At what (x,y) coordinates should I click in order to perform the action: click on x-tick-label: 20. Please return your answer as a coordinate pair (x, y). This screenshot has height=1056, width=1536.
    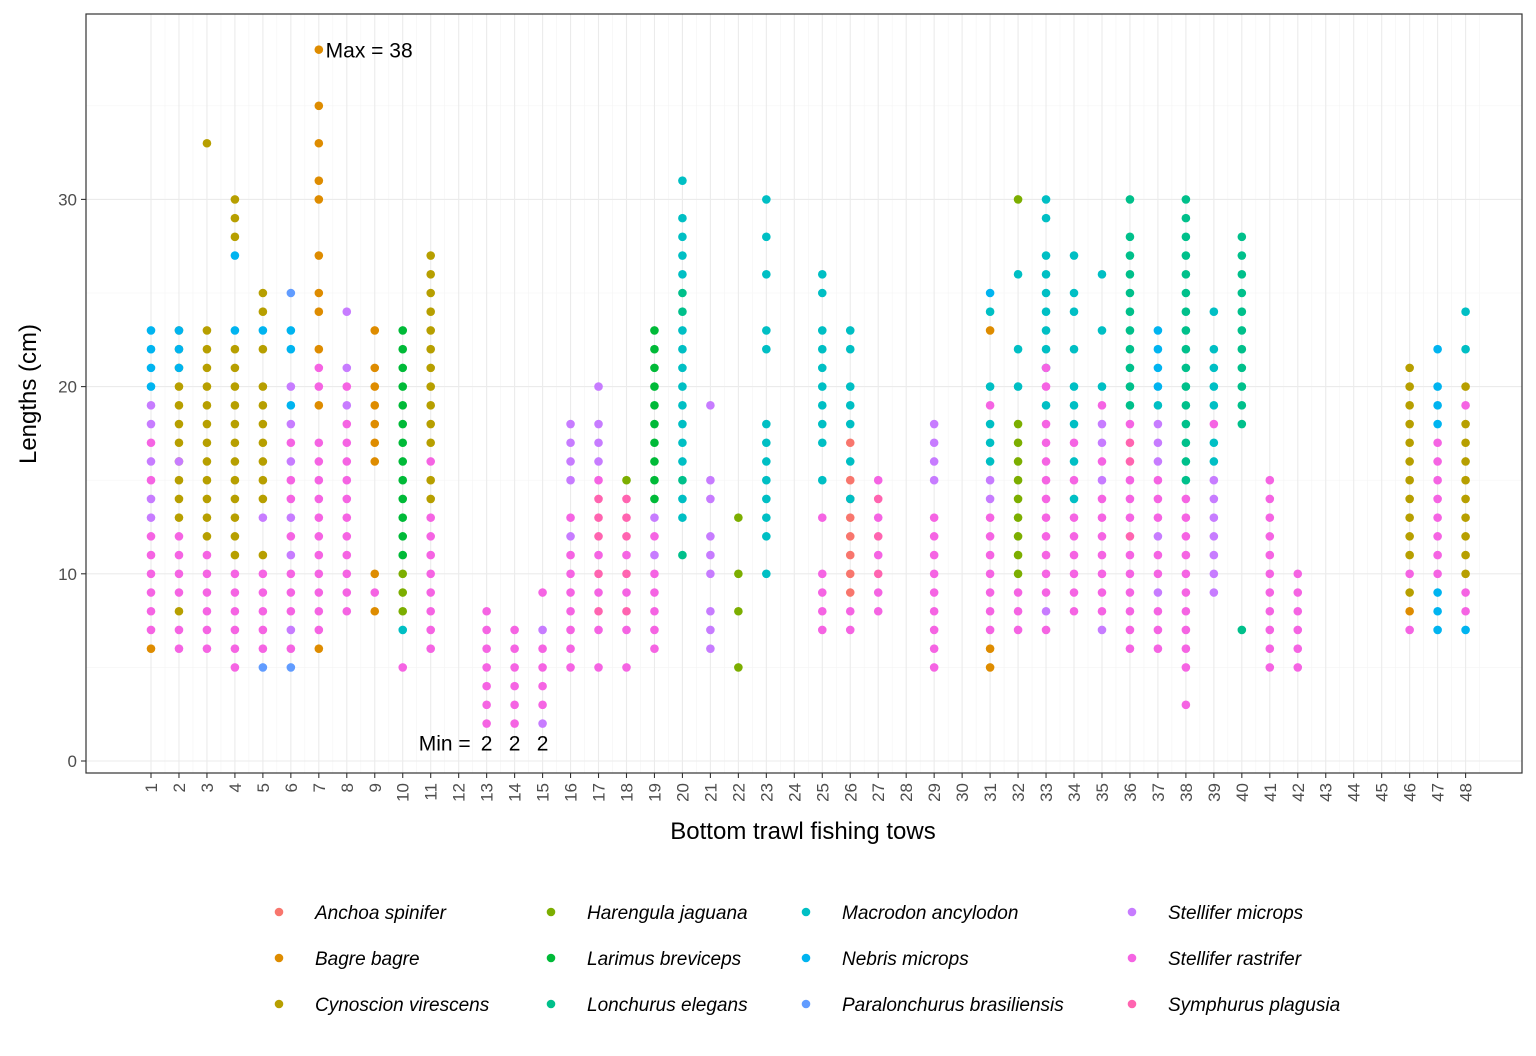
    Looking at the image, I should click on (682, 792).